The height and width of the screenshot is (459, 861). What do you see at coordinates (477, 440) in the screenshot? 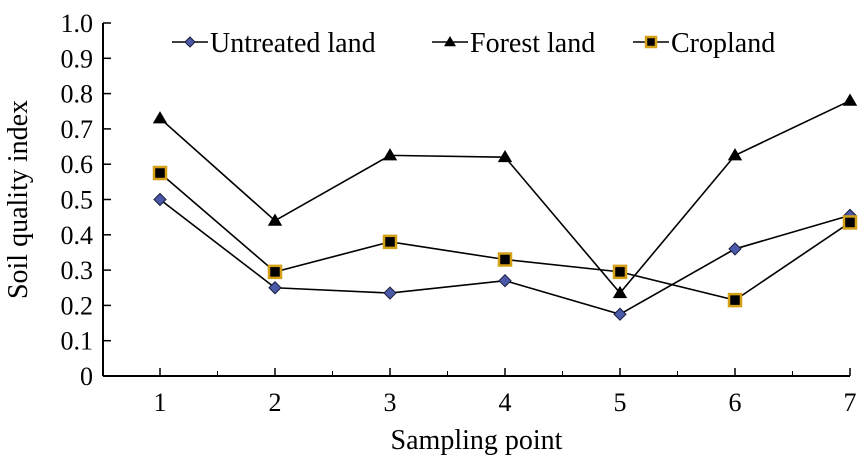
I see `x-axis-title: Sampling point` at bounding box center [477, 440].